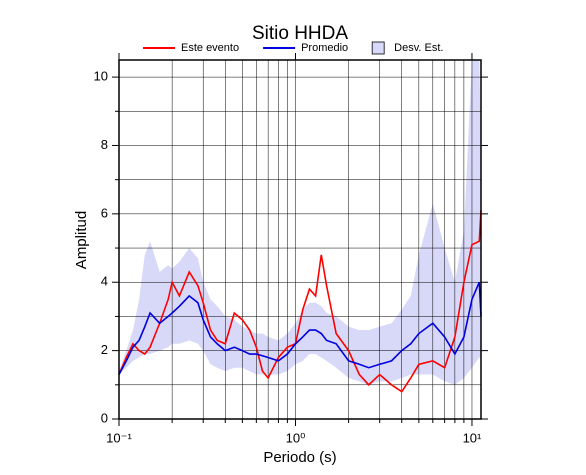  I want to click on legend-swatch, so click(378, 48).